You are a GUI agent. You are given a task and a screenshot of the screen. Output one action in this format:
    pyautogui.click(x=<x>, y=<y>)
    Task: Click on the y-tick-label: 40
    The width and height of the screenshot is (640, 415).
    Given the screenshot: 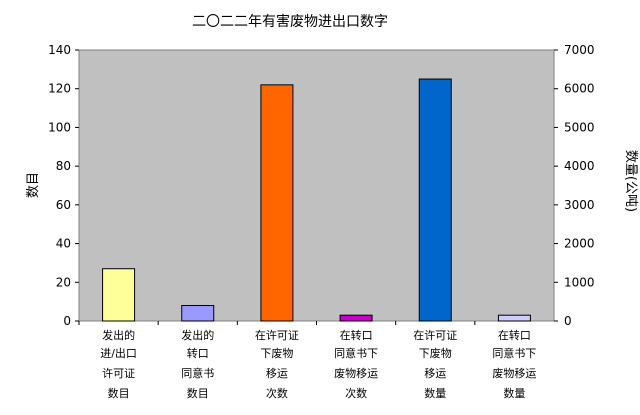 What is the action you would take?
    pyautogui.click(x=63, y=244)
    